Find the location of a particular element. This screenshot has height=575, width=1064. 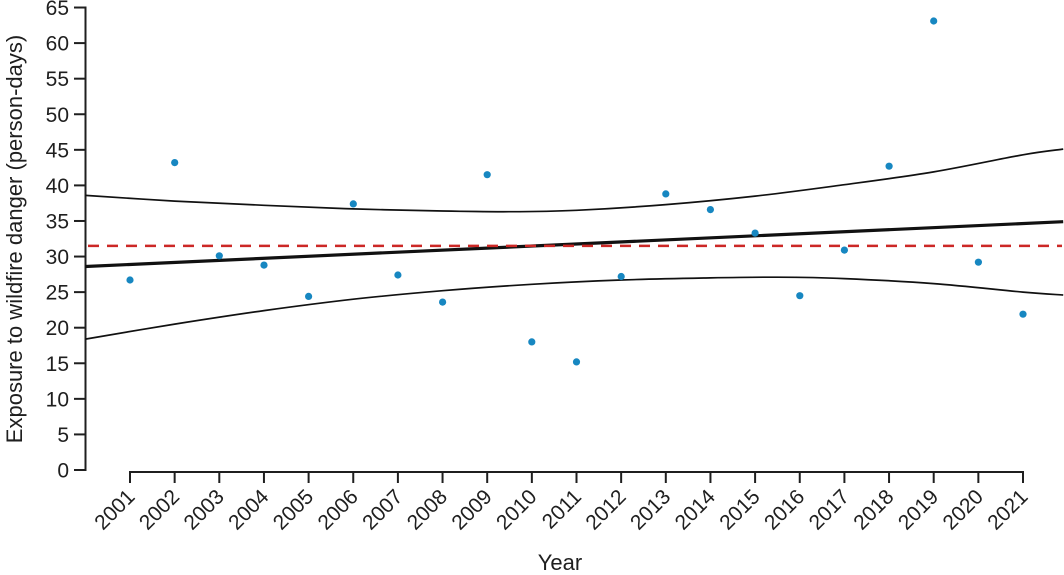

y-tick-label: 0 is located at coordinates (63, 471).